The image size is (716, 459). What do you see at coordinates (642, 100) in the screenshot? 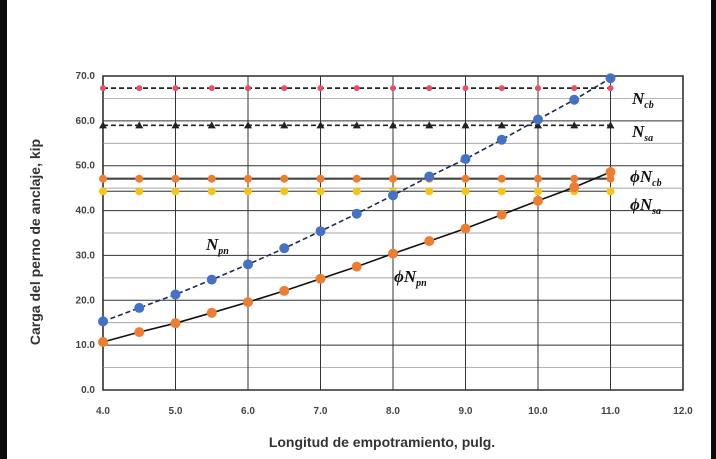
I see `annotation-n-cb: Ncb` at bounding box center [642, 100].